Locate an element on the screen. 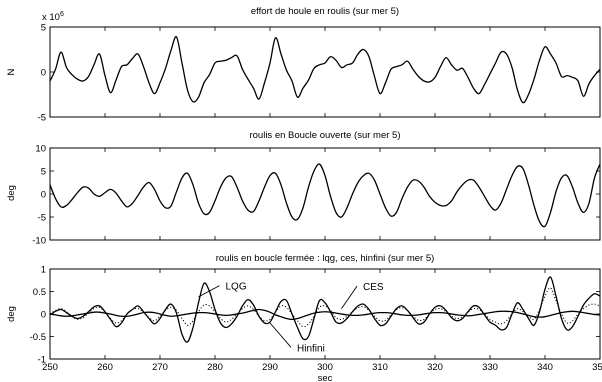 The width and height of the screenshot is (602, 382). panel-3-series-line-hinfini is located at coordinates (325, 314).